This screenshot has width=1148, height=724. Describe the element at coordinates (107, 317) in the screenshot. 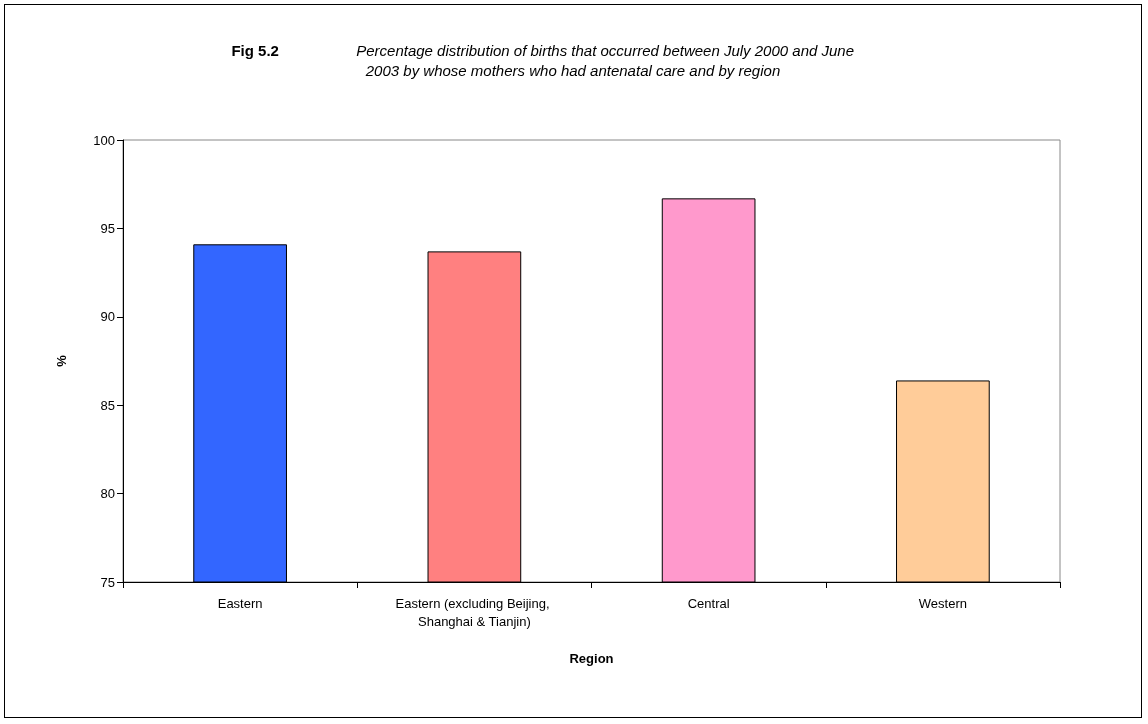

I see `y-tick-label: 90` at that location.